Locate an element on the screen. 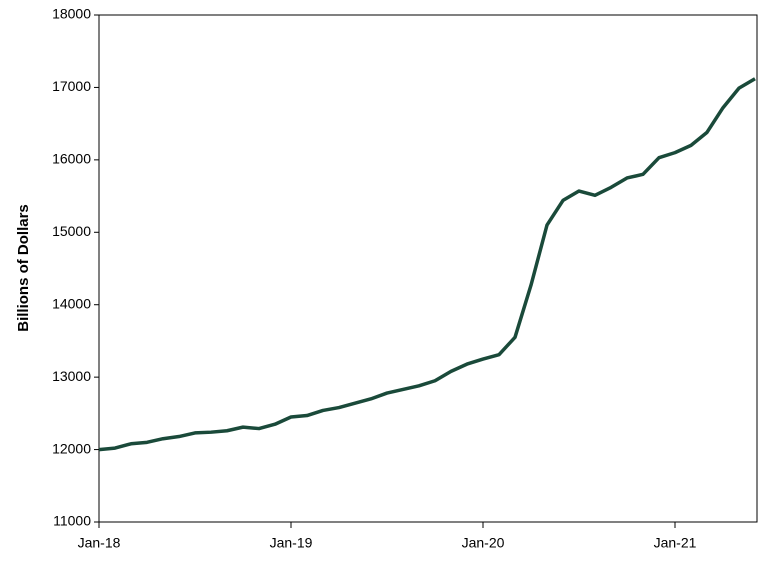 The height and width of the screenshot is (564, 770). y-tick-label: 18000 is located at coordinates (71, 14).